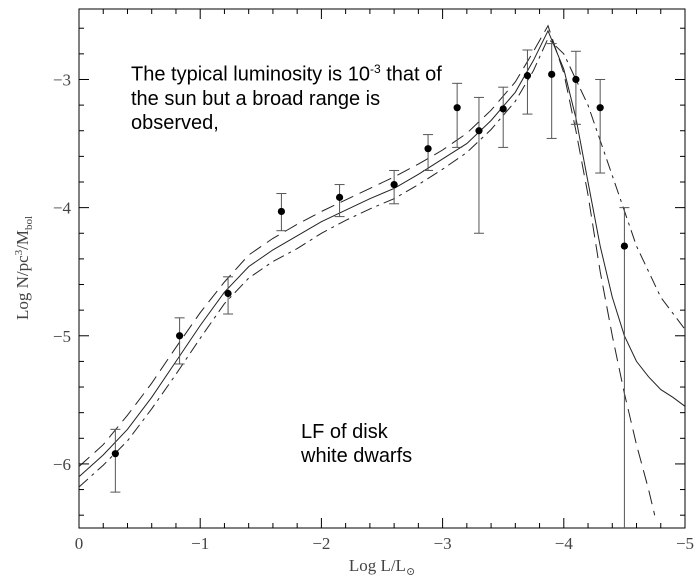  What do you see at coordinates (321, 543) in the screenshot?
I see `x-tick-label: −2` at bounding box center [321, 543].